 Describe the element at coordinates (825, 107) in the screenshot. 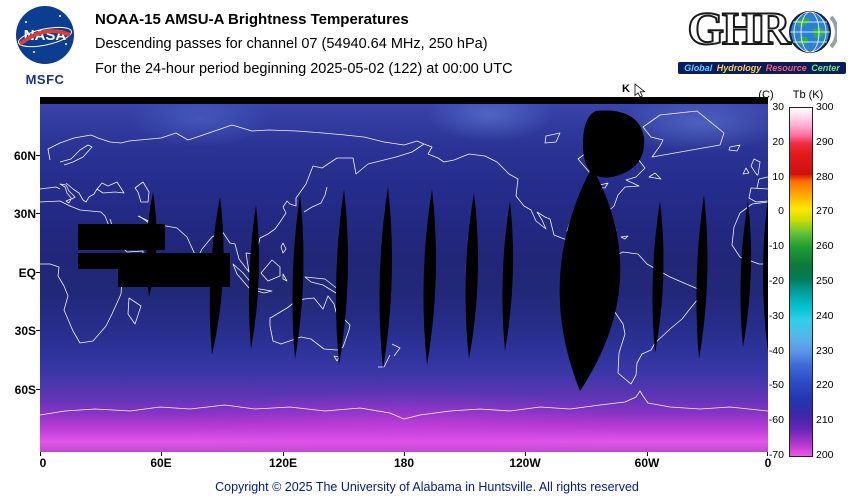

I see `k-tick: 300` at that location.